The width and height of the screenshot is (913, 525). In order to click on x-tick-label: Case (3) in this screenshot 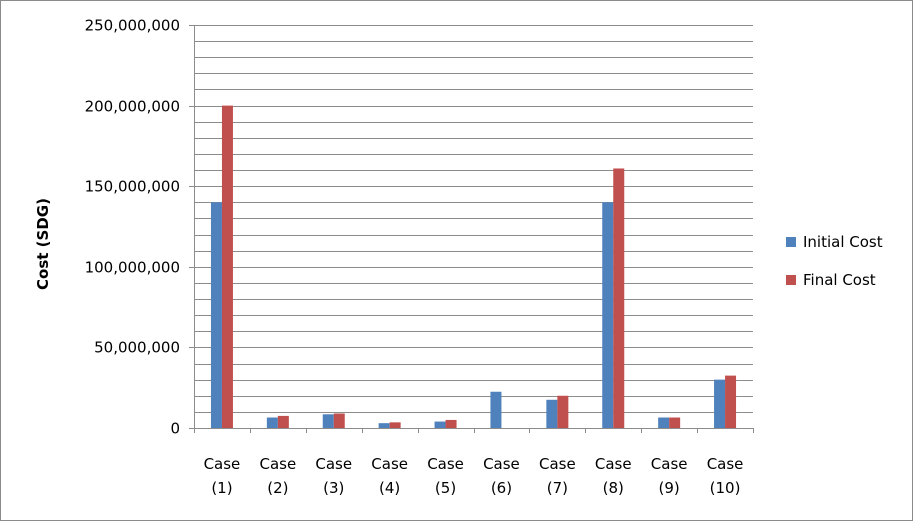, I will do `click(333, 476)`.